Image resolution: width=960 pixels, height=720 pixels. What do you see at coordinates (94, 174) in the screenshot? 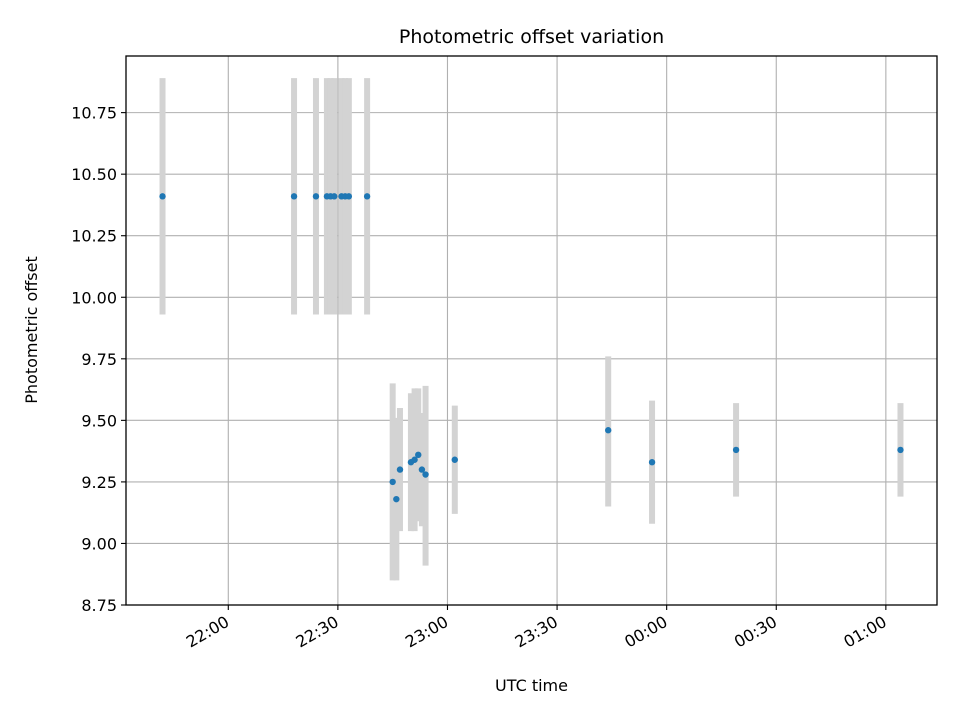
I see `y-tick-label: 10.50` at bounding box center [94, 174].